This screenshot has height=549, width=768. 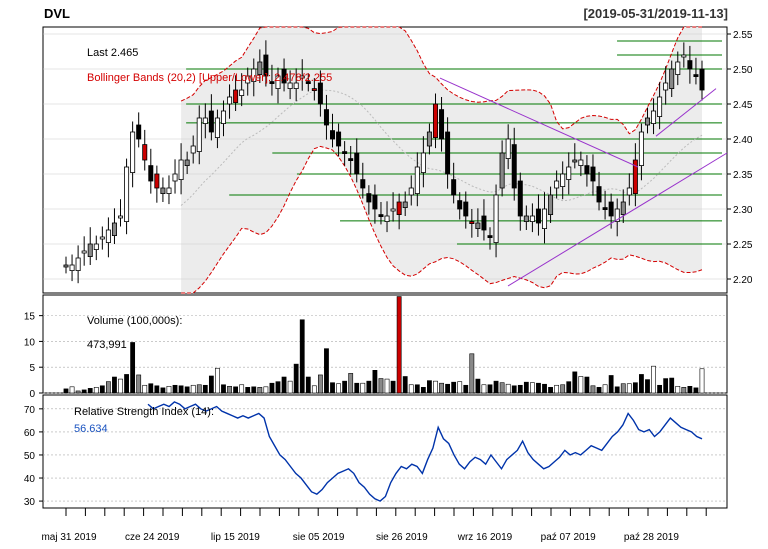 What do you see at coordinates (402, 537) in the screenshot?
I see `x-axis-label: sie 26 2019` at bounding box center [402, 537].